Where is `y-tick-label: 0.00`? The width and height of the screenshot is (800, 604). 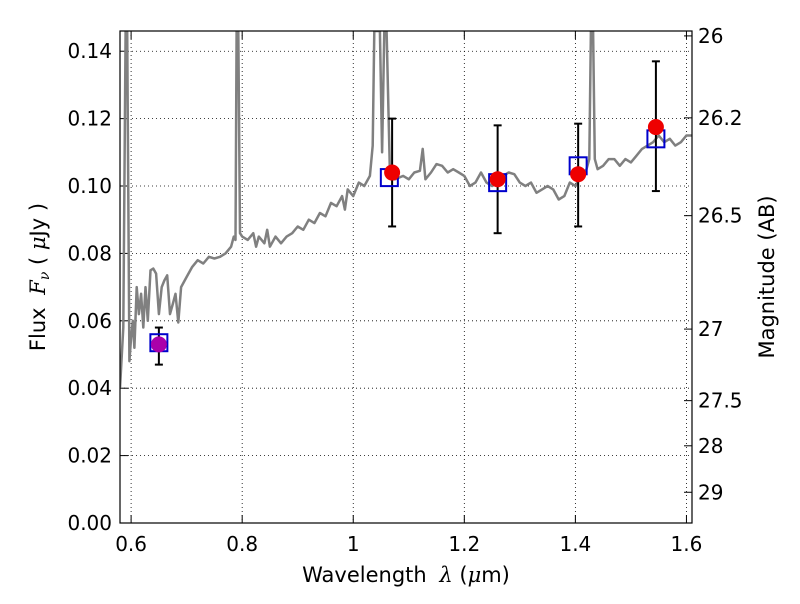
y-tick-label: 0.00 is located at coordinates (89, 523).